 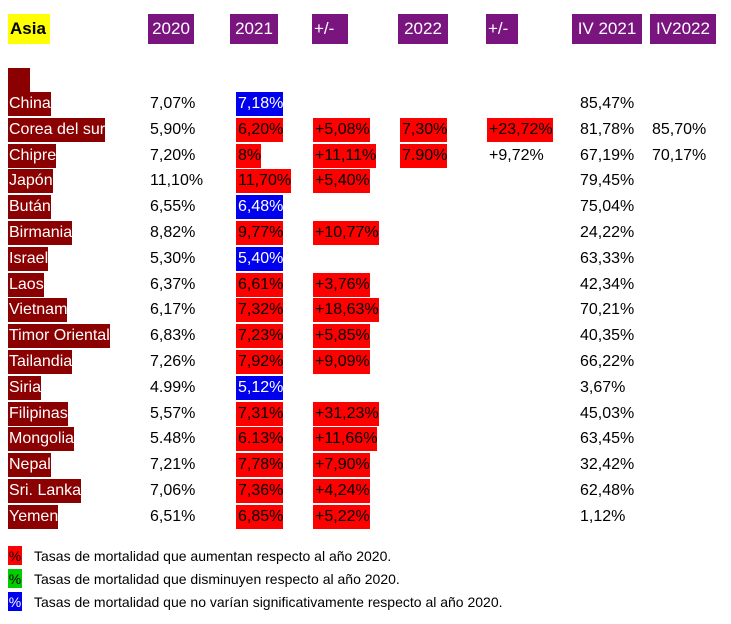 What do you see at coordinates (341, 284) in the screenshot?
I see `change-2021: +3,76%` at bounding box center [341, 284].